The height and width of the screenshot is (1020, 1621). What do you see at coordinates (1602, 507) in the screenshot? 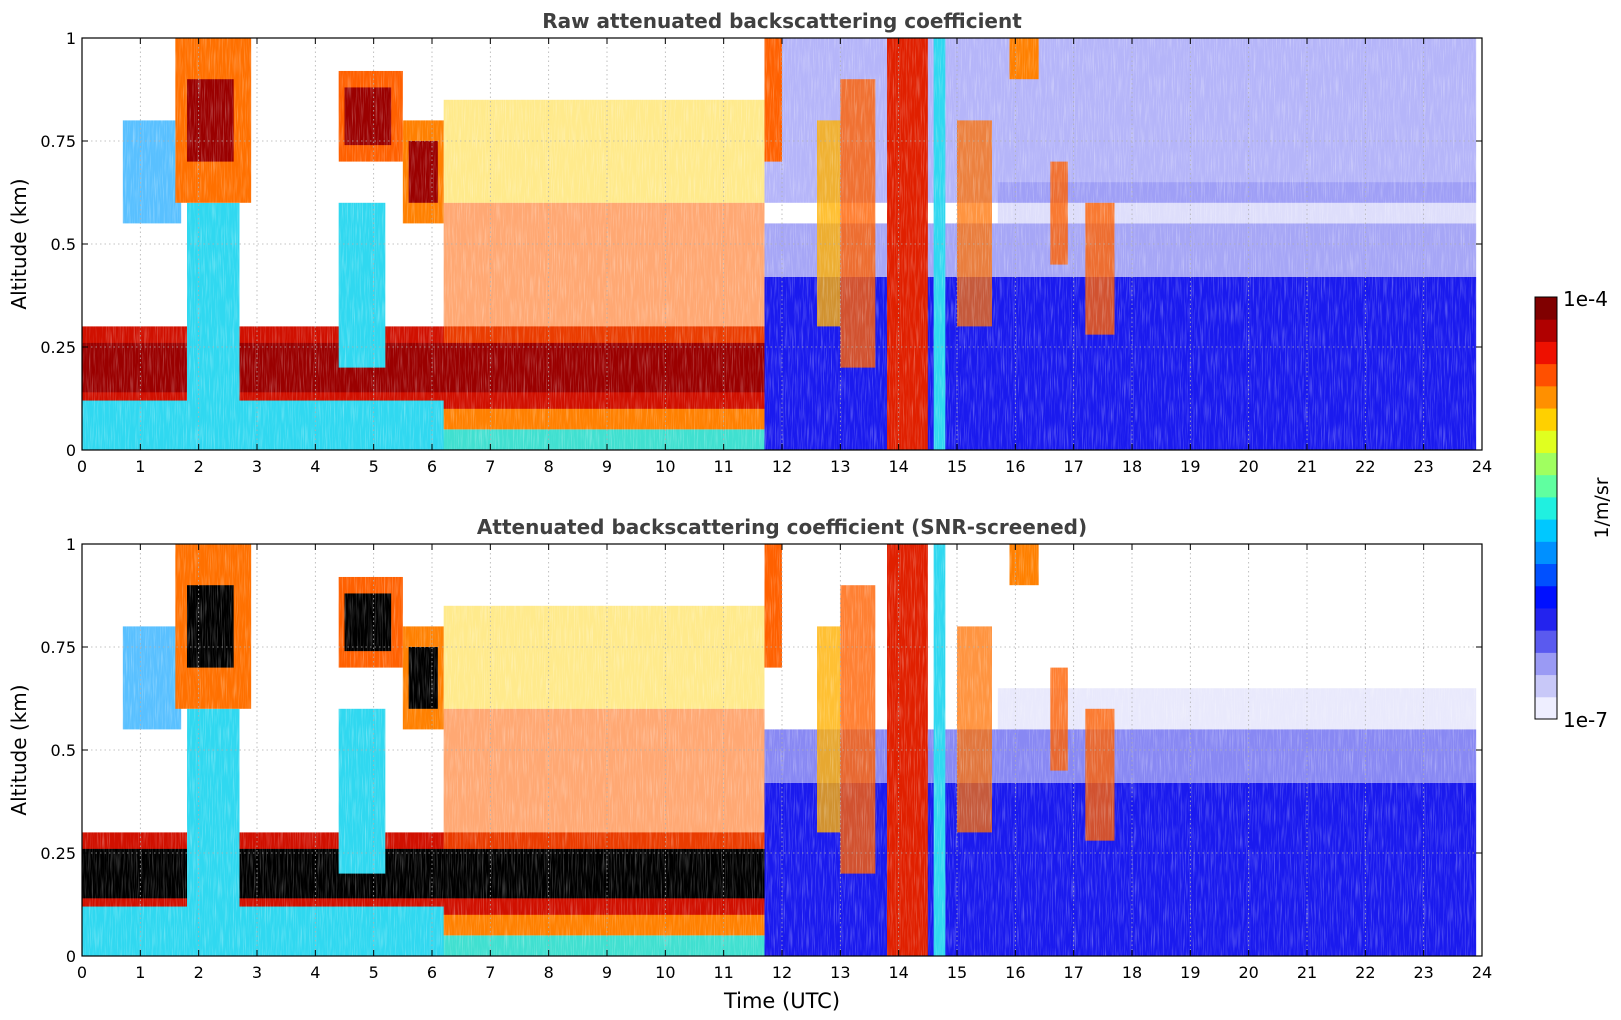
I see `colorbar-unit-label: 1/m/sr` at bounding box center [1602, 507].